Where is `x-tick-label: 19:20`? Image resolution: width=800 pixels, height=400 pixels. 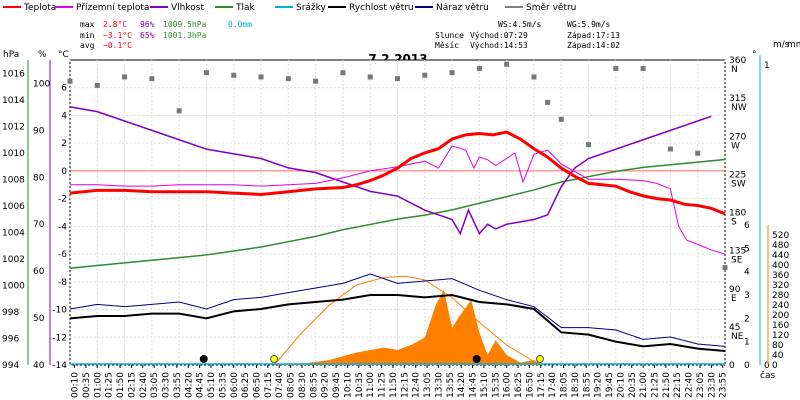 x-tick-label: 19:20 is located at coordinates (599, 385).